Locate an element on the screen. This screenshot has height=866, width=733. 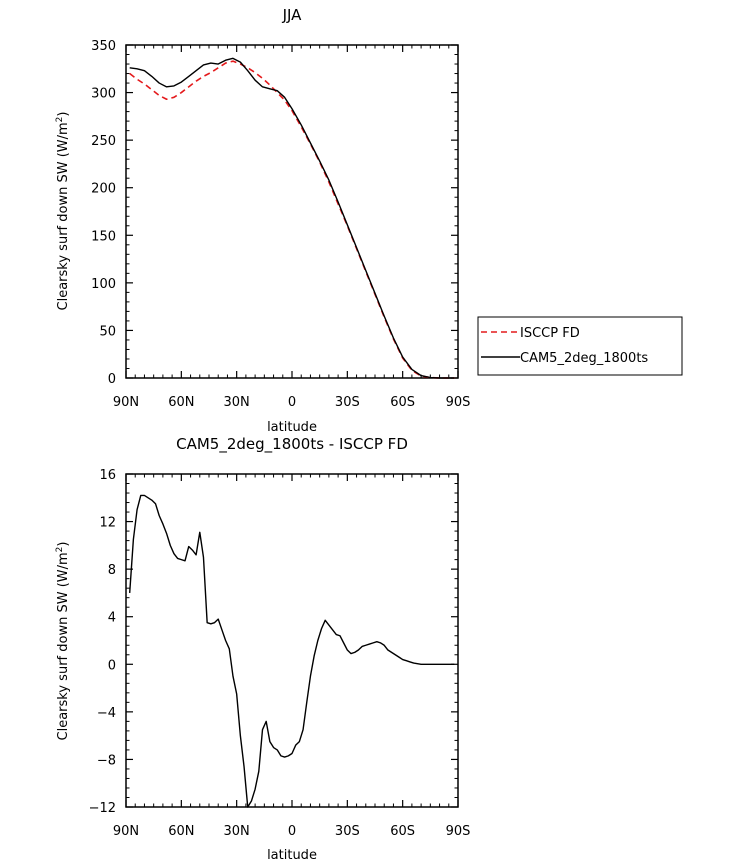
y-tick-label: 350 is located at coordinates (103, 46).